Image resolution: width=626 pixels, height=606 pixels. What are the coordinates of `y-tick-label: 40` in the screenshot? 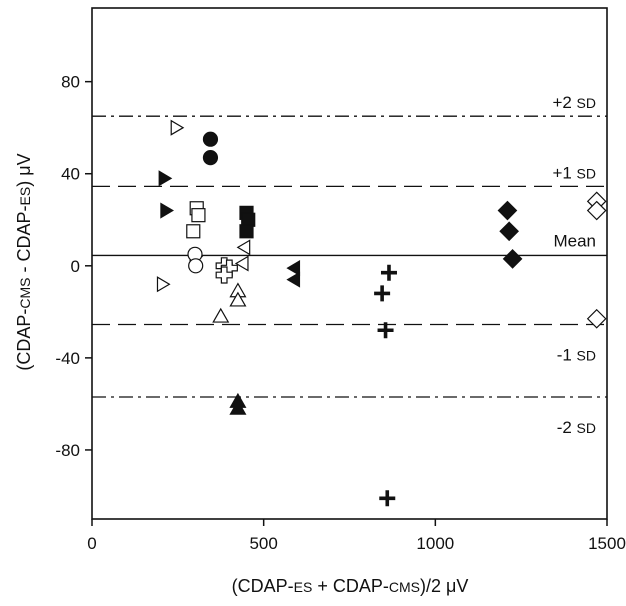 It's located at (70, 174).